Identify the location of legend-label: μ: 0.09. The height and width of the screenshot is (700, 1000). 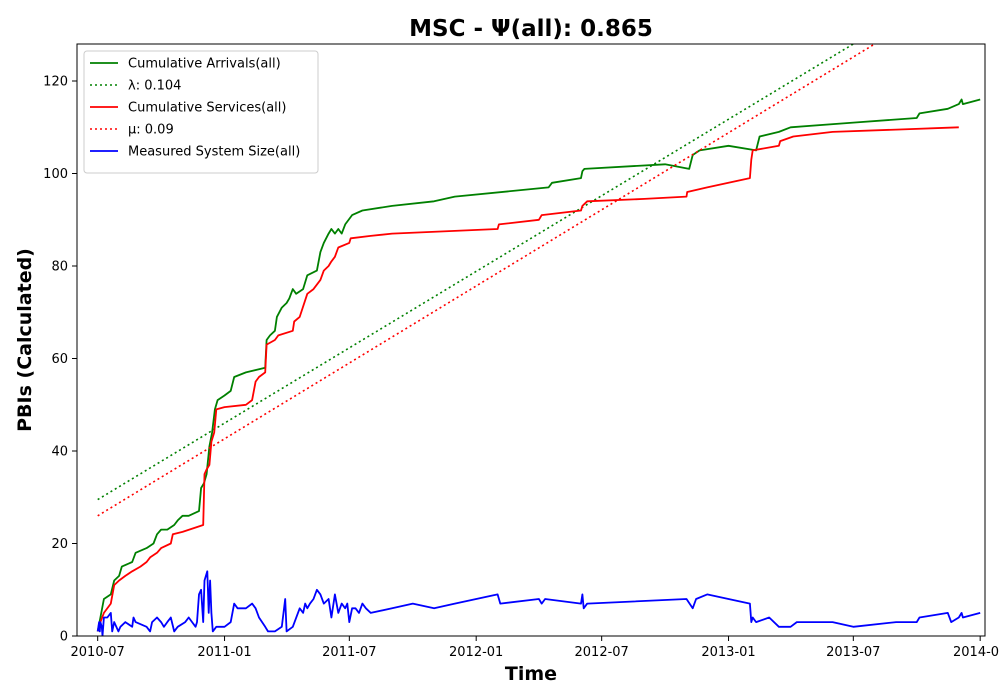
(151, 130).